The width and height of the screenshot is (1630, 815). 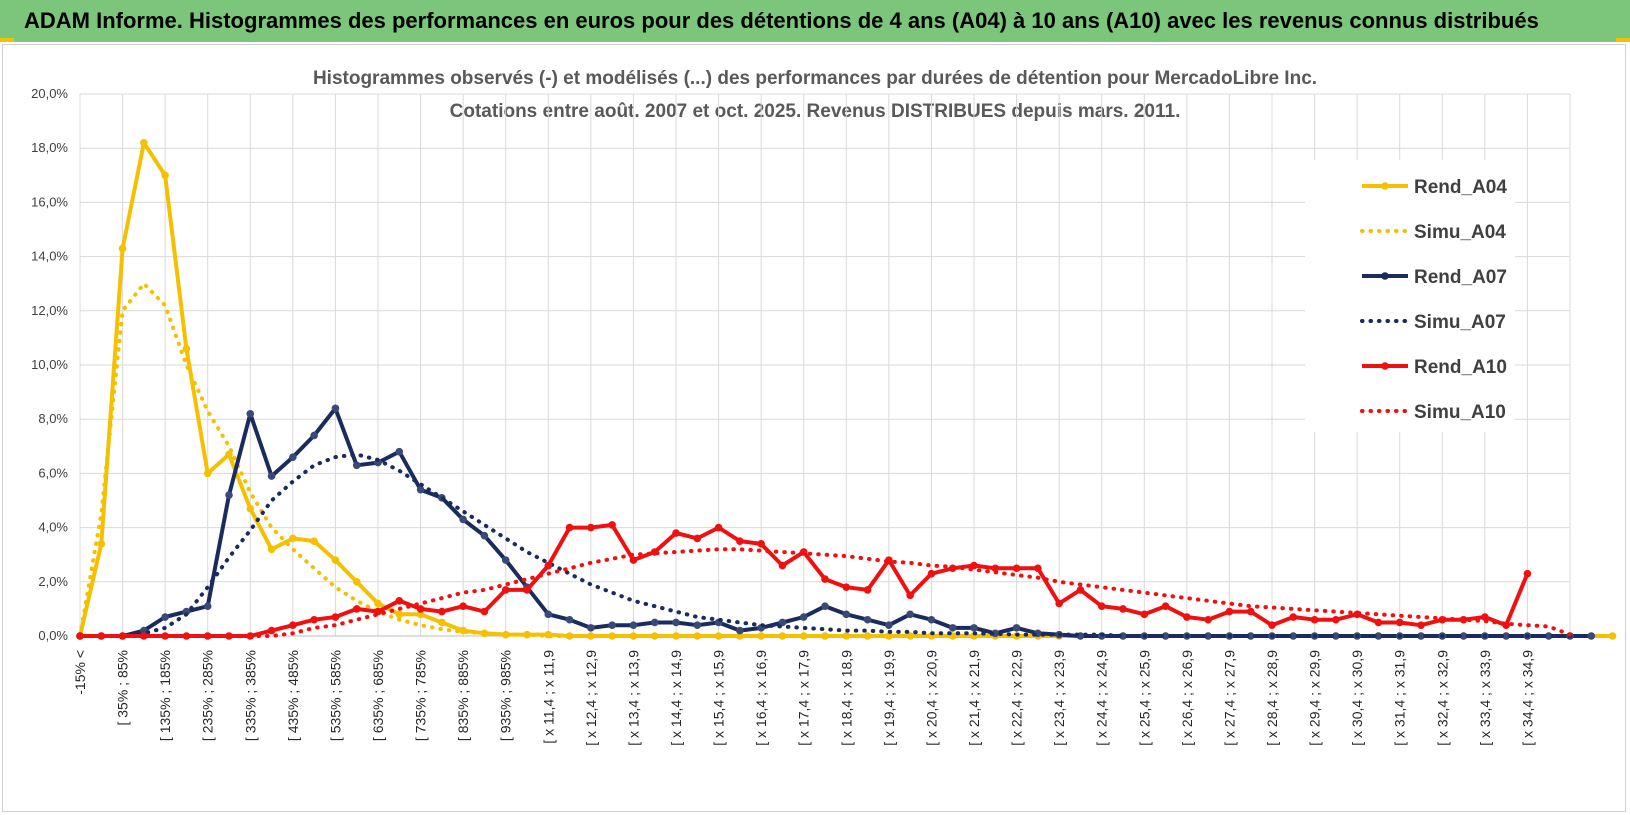 I want to click on x-tick-label: [ x 14,4 ; x 14,9, so click(x=676, y=698).